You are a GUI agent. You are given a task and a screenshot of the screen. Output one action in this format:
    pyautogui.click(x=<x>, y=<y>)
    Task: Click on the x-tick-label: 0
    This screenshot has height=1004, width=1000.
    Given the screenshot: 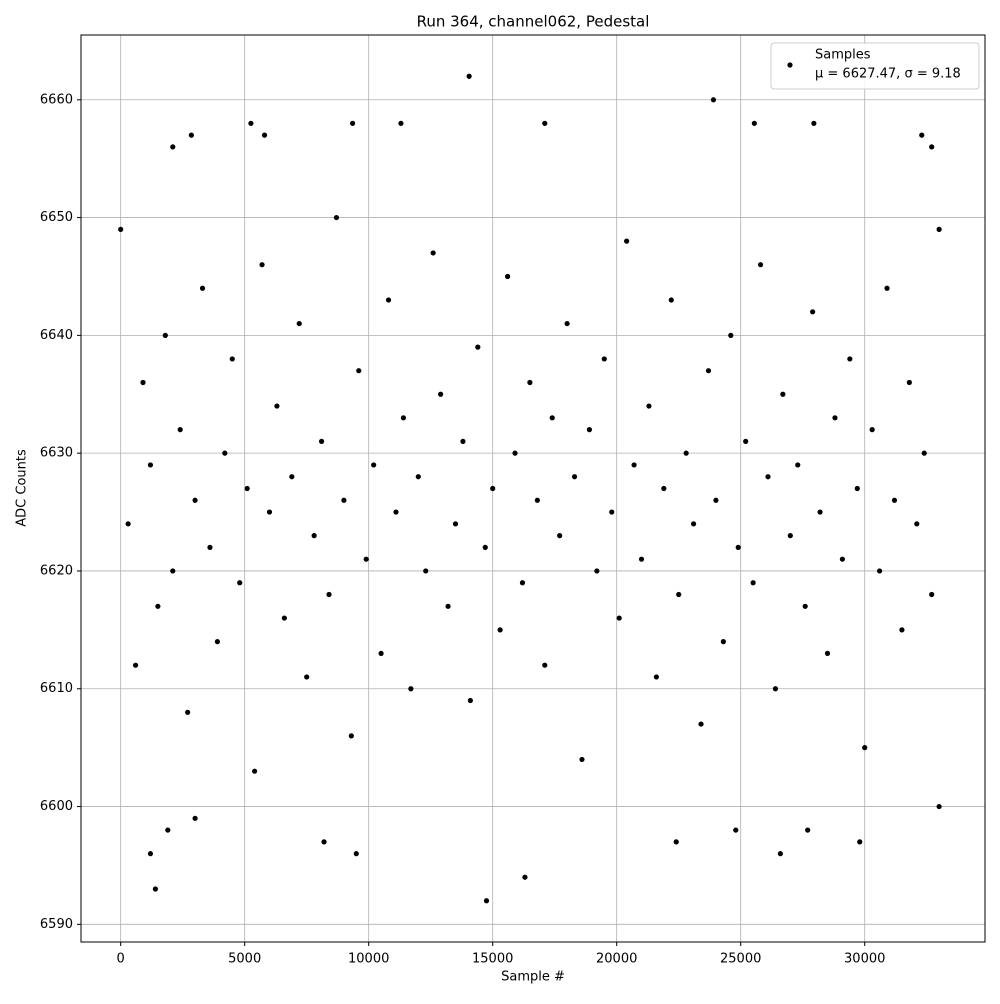 What is the action you would take?
    pyautogui.click(x=121, y=959)
    